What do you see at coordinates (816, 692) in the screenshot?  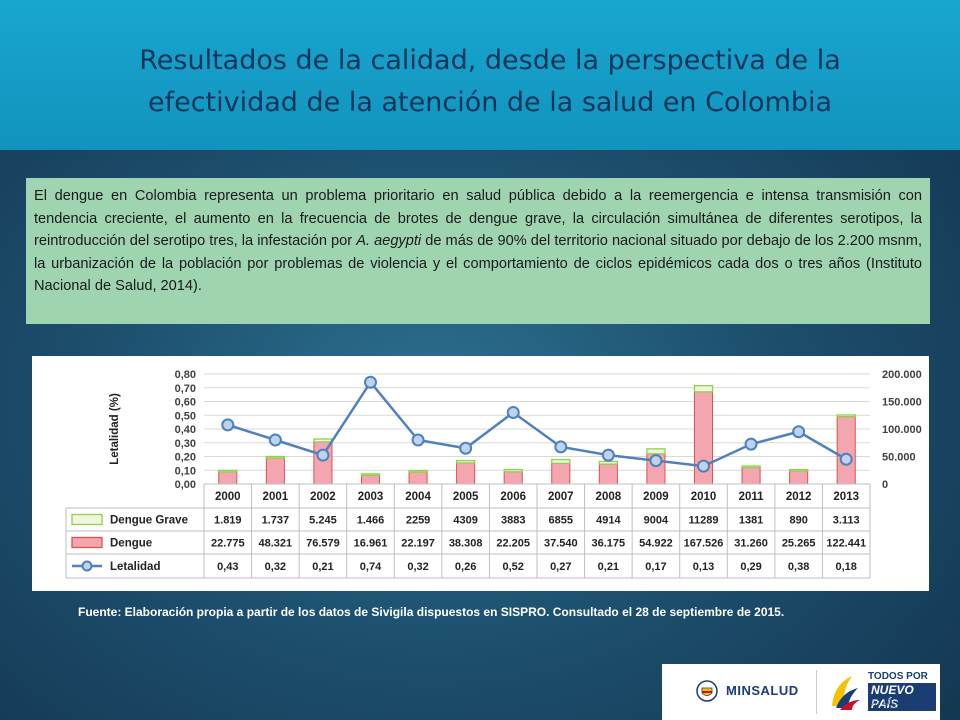 I see `logo-divider` at bounding box center [816, 692].